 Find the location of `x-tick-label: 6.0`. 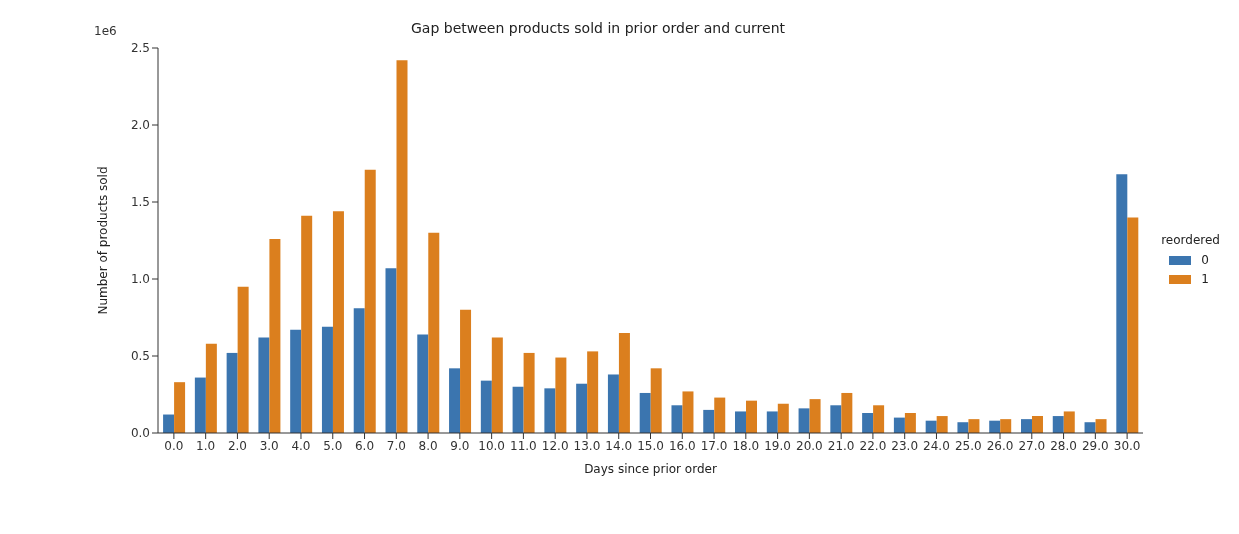

x-tick-label: 6.0 is located at coordinates (364, 445).